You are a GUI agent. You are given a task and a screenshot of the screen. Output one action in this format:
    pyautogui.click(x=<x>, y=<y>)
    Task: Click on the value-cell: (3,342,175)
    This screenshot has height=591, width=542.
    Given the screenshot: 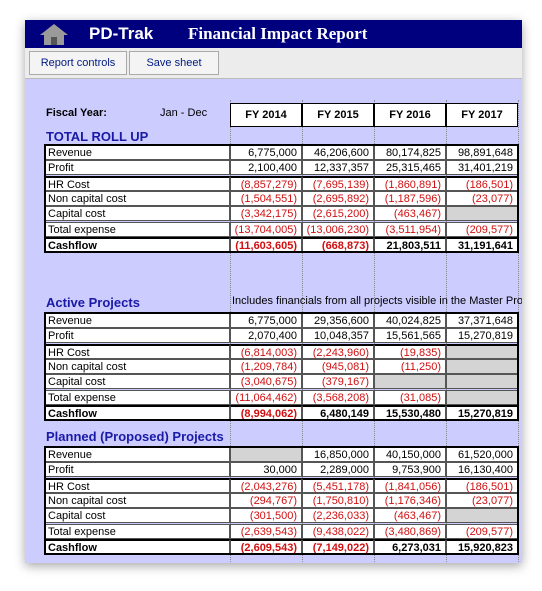 What is the action you would take?
    pyautogui.click(x=266, y=214)
    